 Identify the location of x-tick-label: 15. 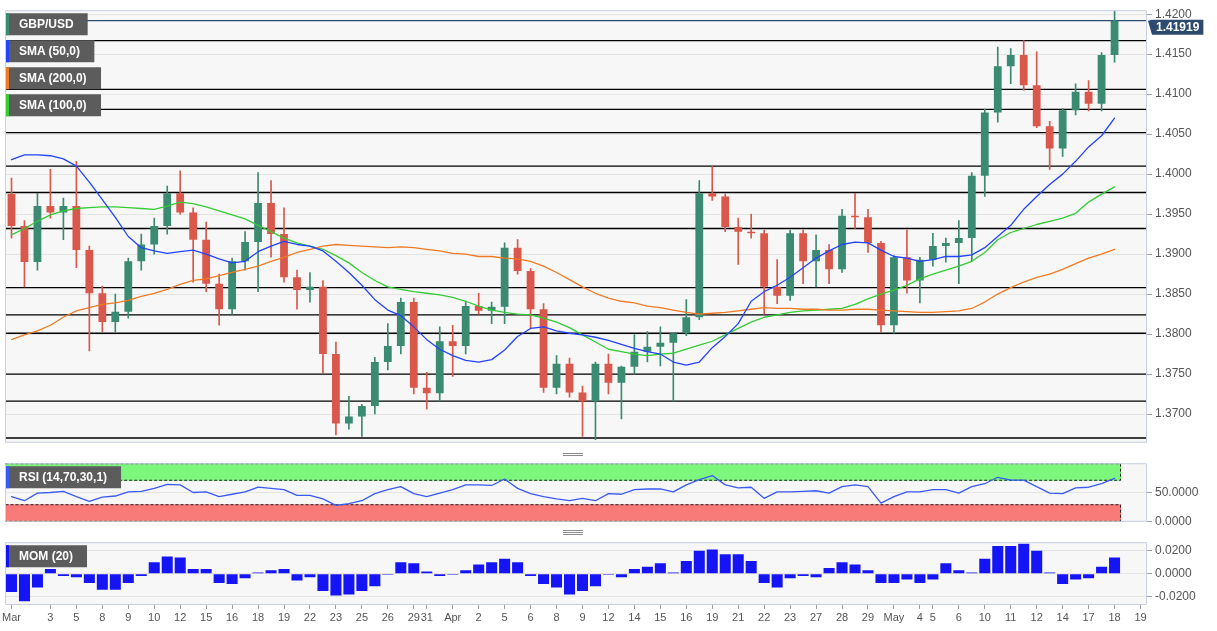
(660, 616).